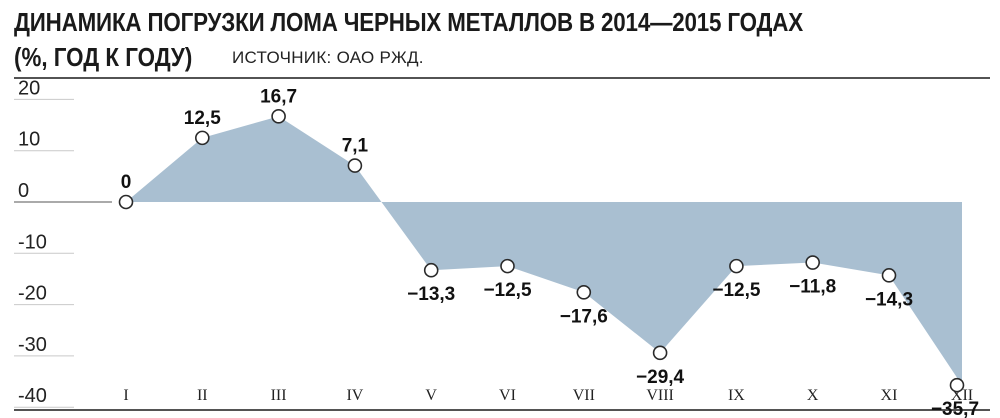  I want to click on x-tick-label: VII, so click(584, 395).